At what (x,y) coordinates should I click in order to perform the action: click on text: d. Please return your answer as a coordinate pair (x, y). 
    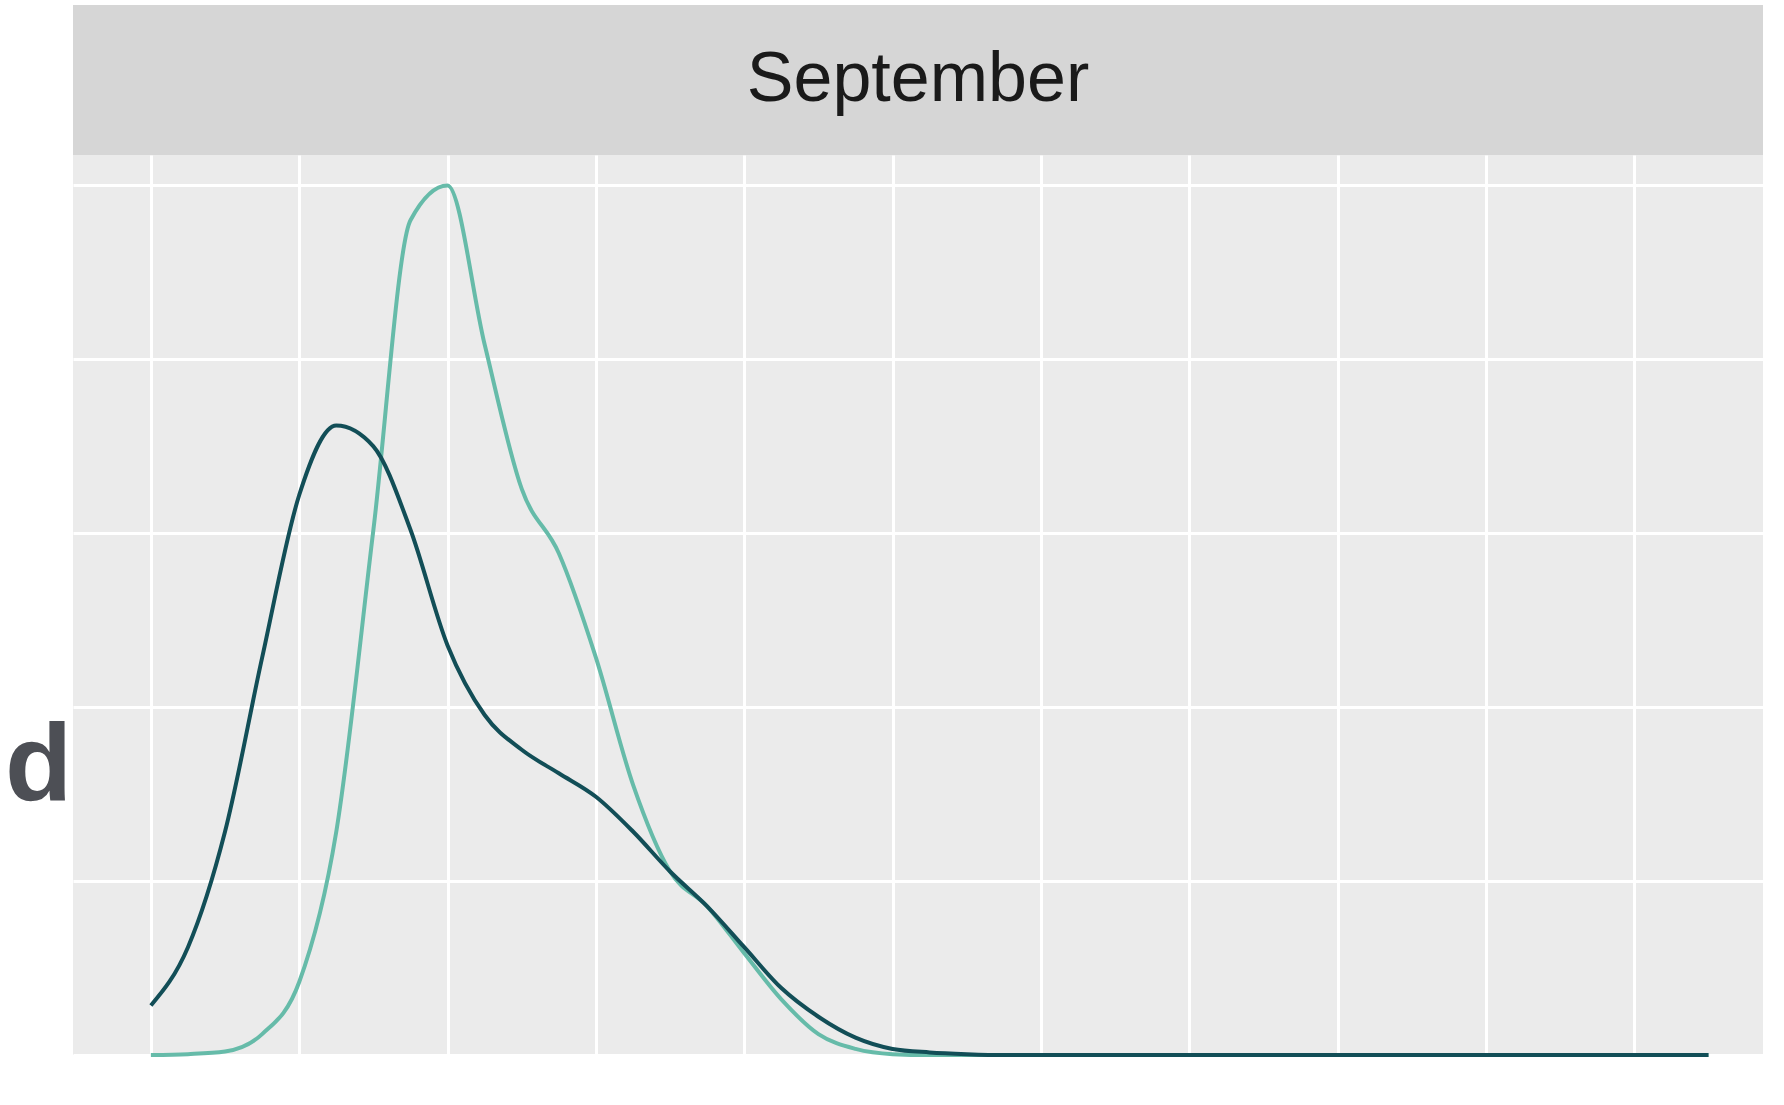
    Looking at the image, I should click on (39, 761).